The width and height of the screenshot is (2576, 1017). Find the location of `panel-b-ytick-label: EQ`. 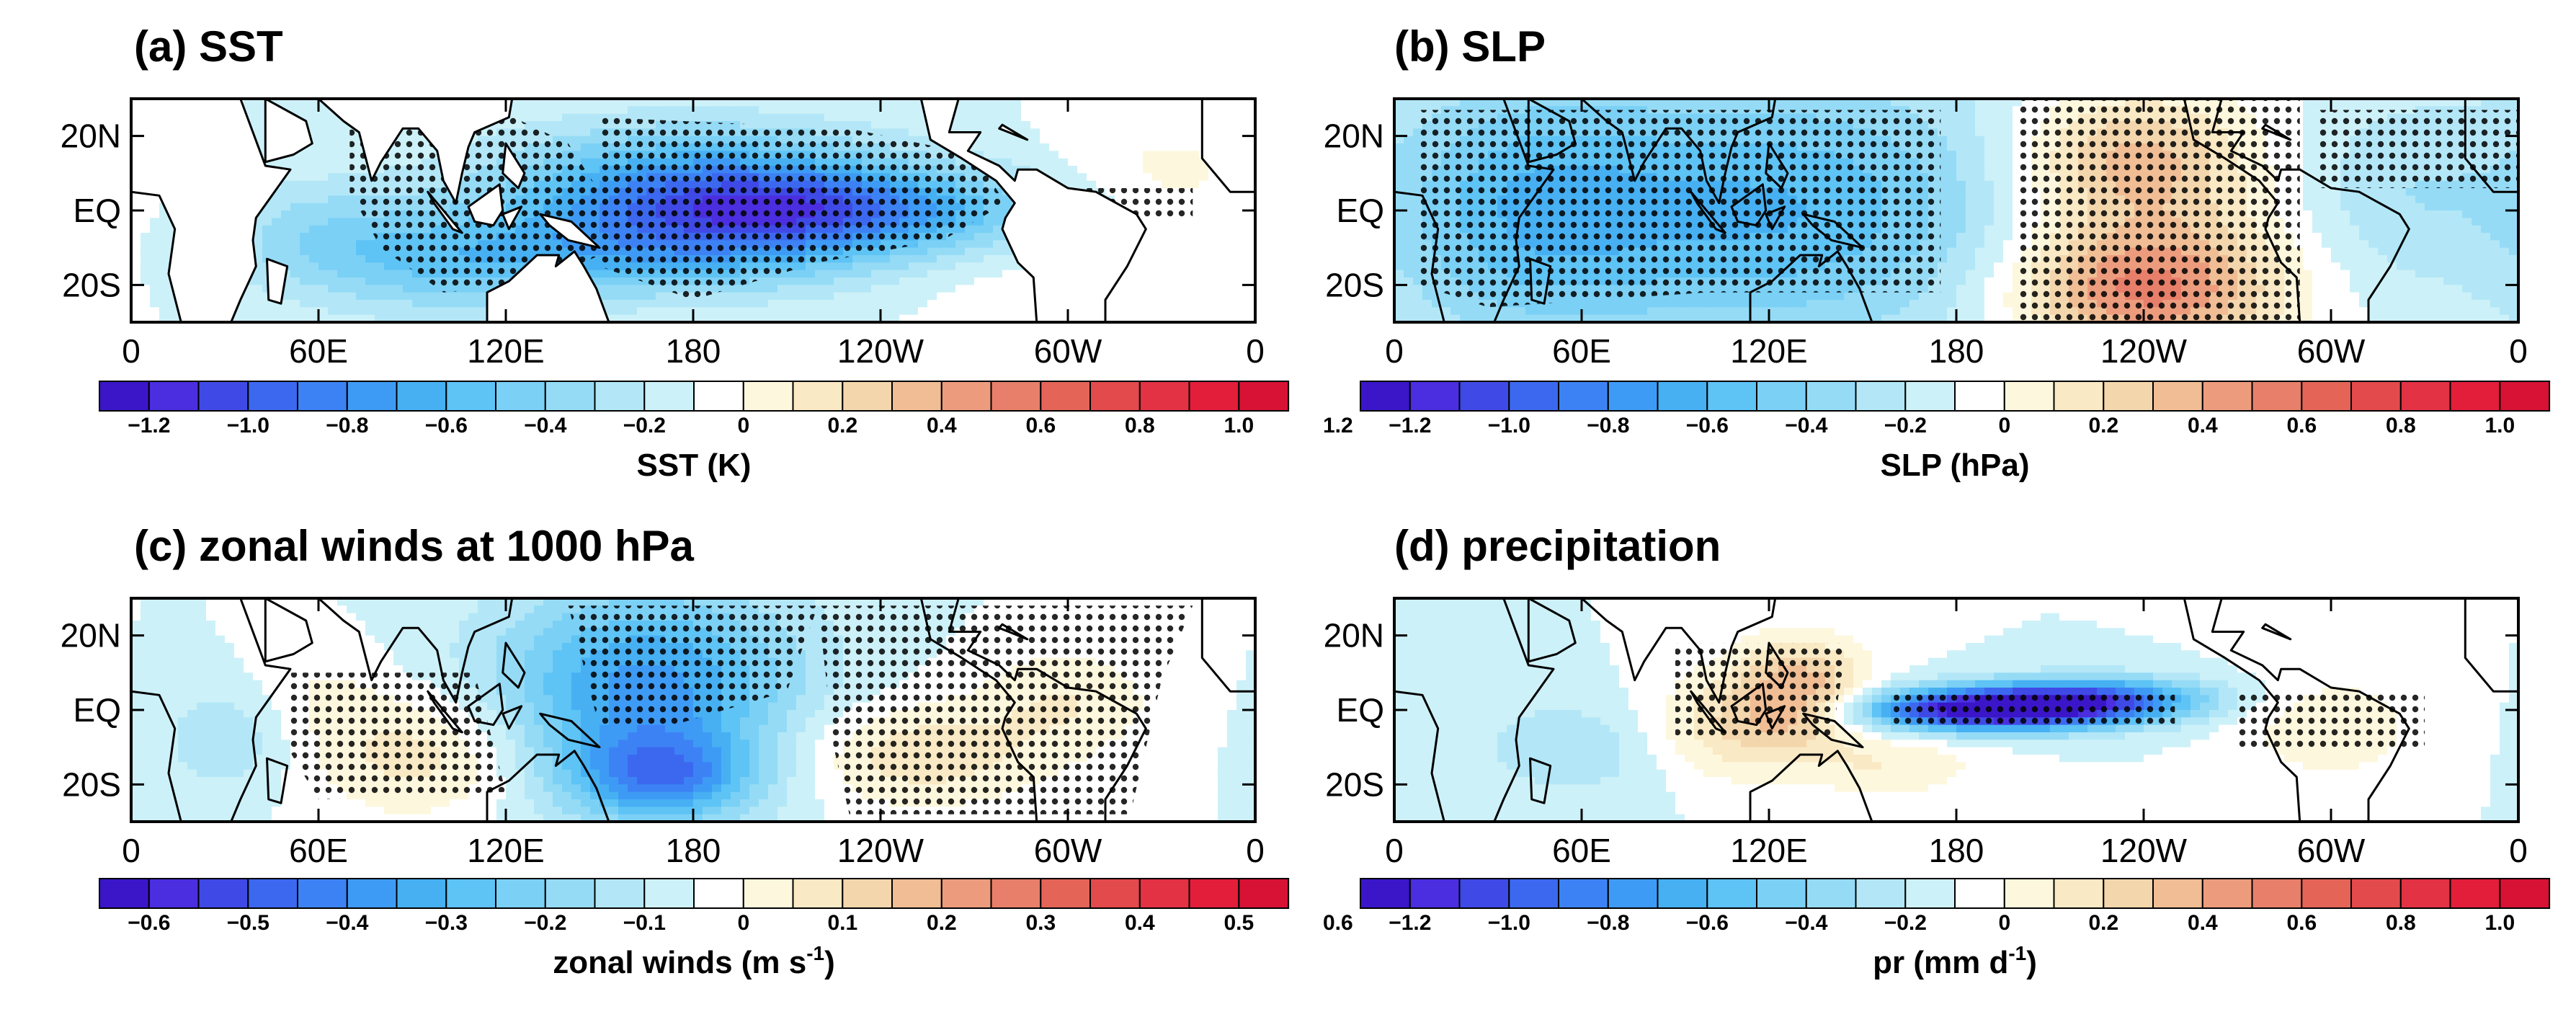

panel-b-ytick-label: EQ is located at coordinates (1360, 210).